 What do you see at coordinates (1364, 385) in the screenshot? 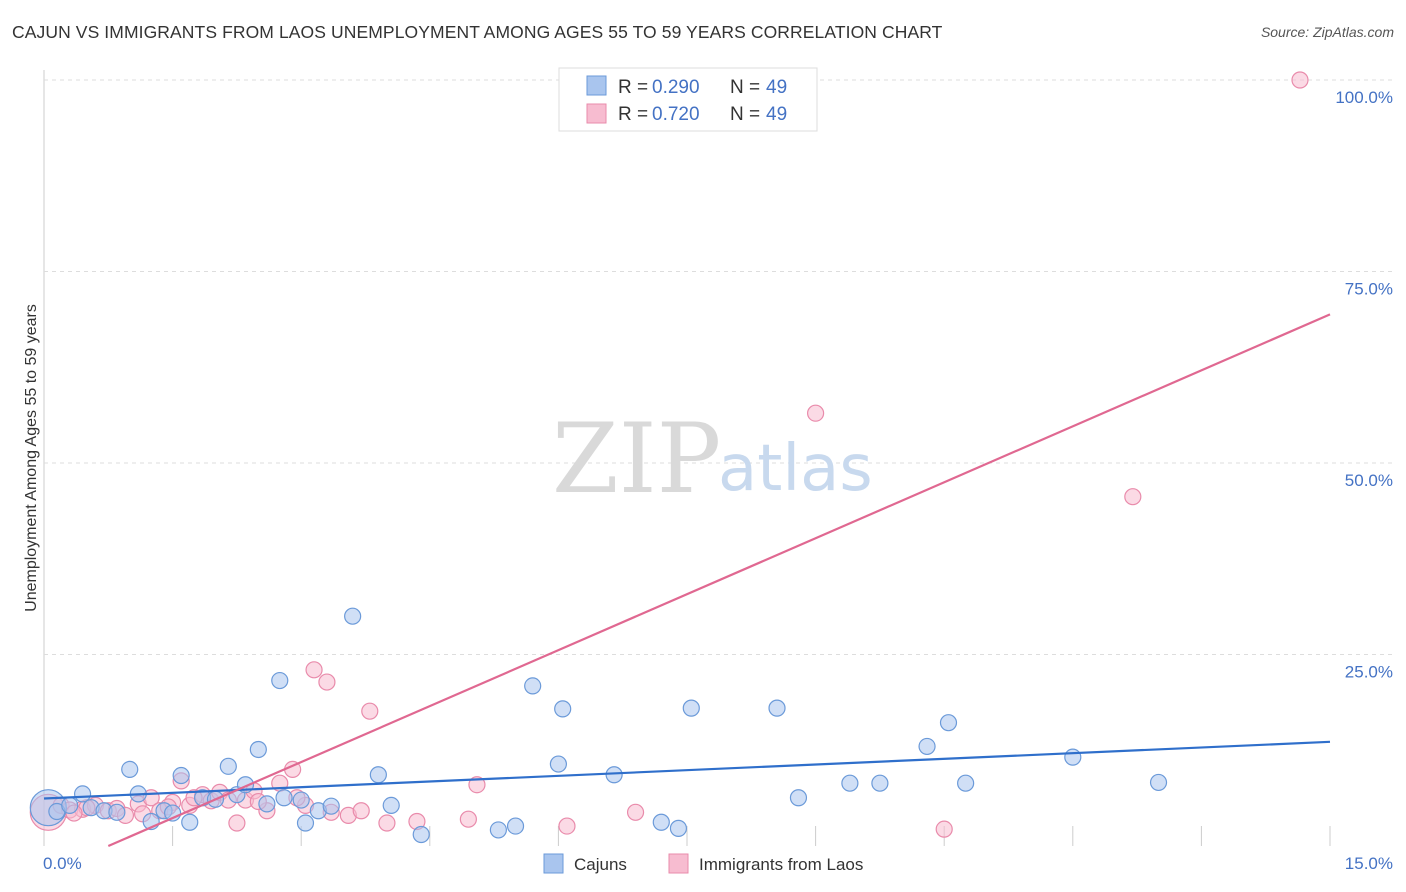
I see `y-tick-labels: 25.0% 50.0% 75.0% 100.0%` at bounding box center [1364, 385].